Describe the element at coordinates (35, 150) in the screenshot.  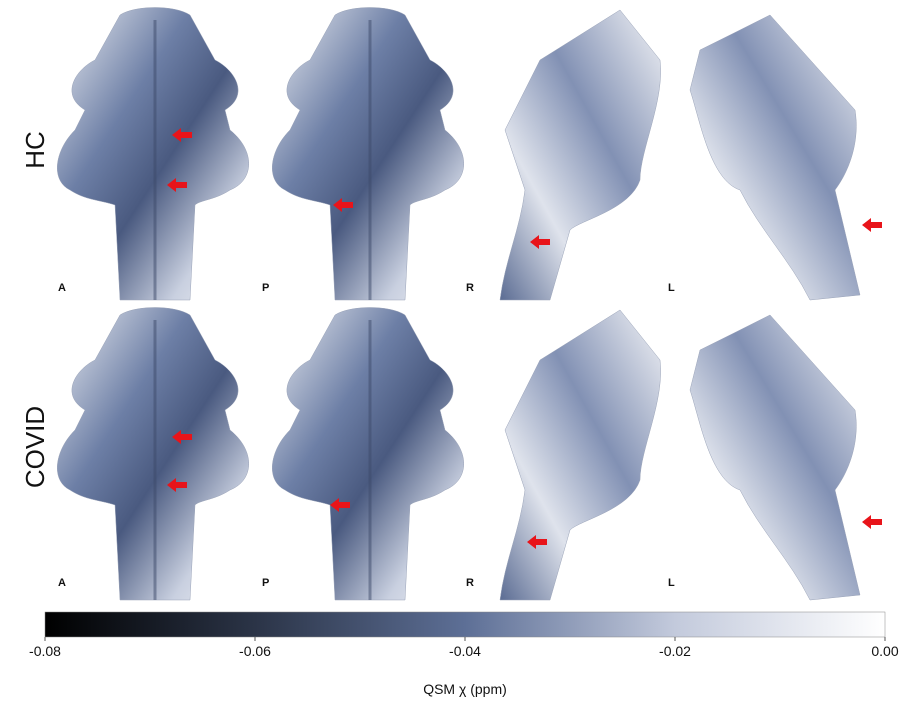
I see `row-label: HC` at that location.